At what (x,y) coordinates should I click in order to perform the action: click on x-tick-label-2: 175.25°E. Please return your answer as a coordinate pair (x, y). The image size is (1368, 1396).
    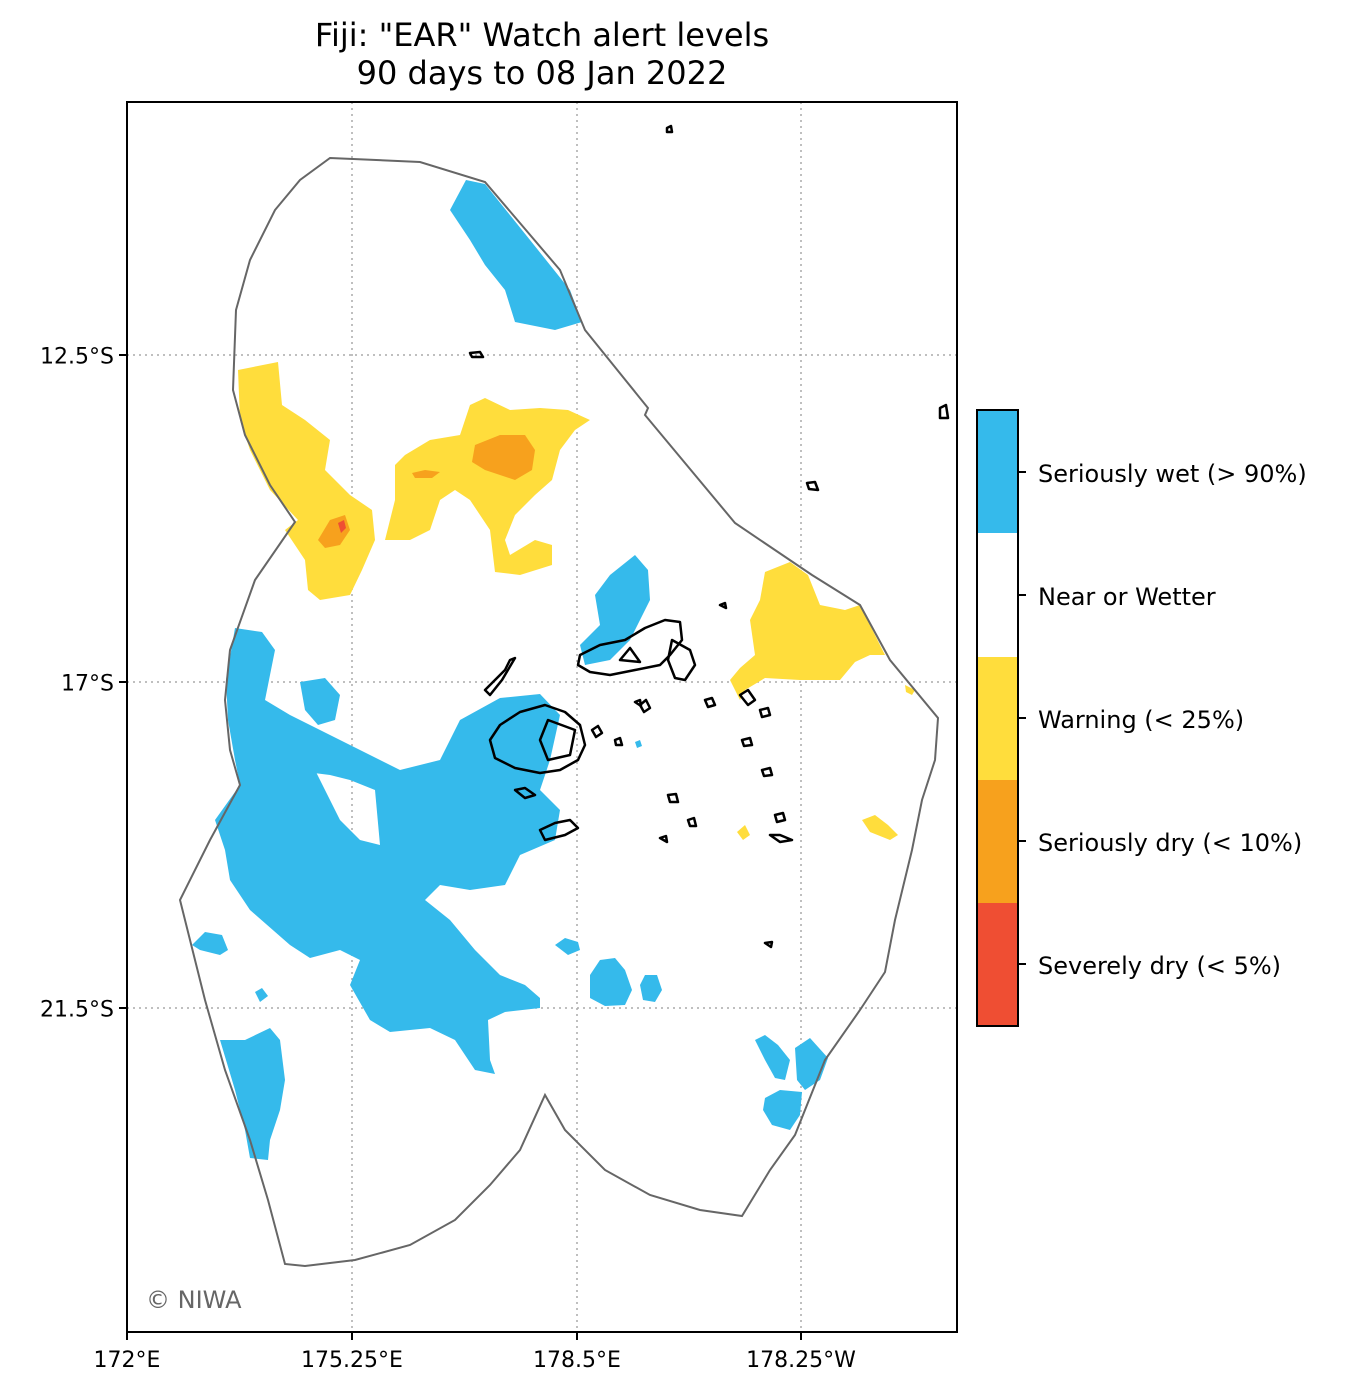
    Looking at the image, I should click on (352, 1360).